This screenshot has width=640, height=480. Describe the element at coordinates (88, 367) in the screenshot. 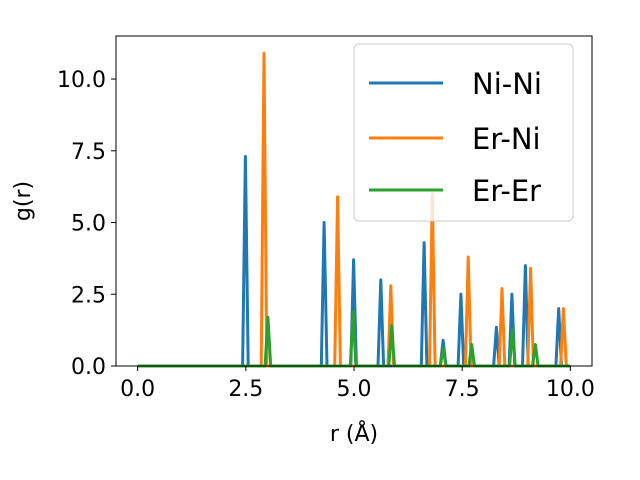

I see `y-tick-label: 0.0` at that location.